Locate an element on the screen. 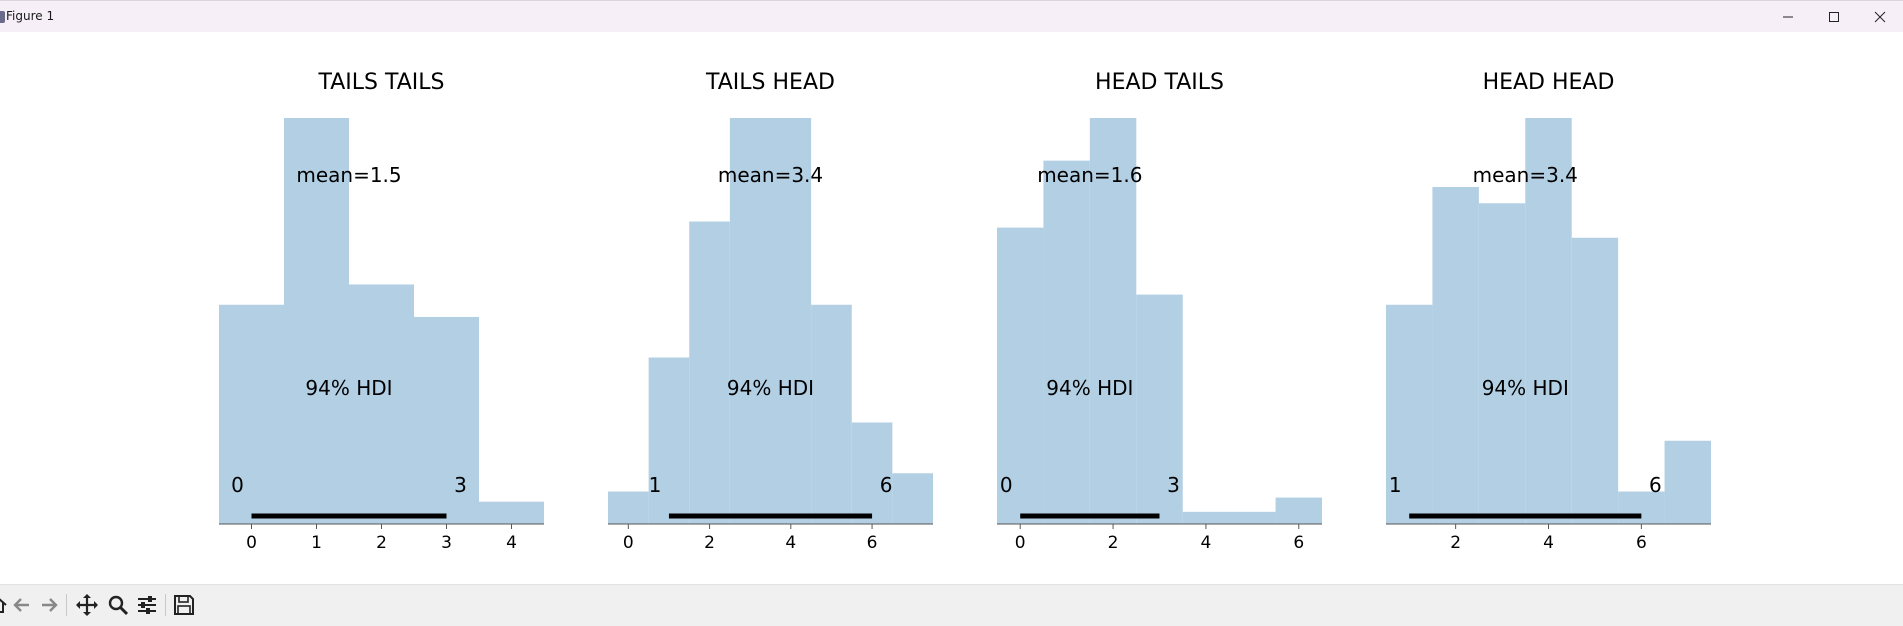 This screenshot has width=1903, height=626. subplot-3: 0 2 4 6 0 3 94% HDI mean=1.6 HEAD TAILS is located at coordinates (1159, 311).